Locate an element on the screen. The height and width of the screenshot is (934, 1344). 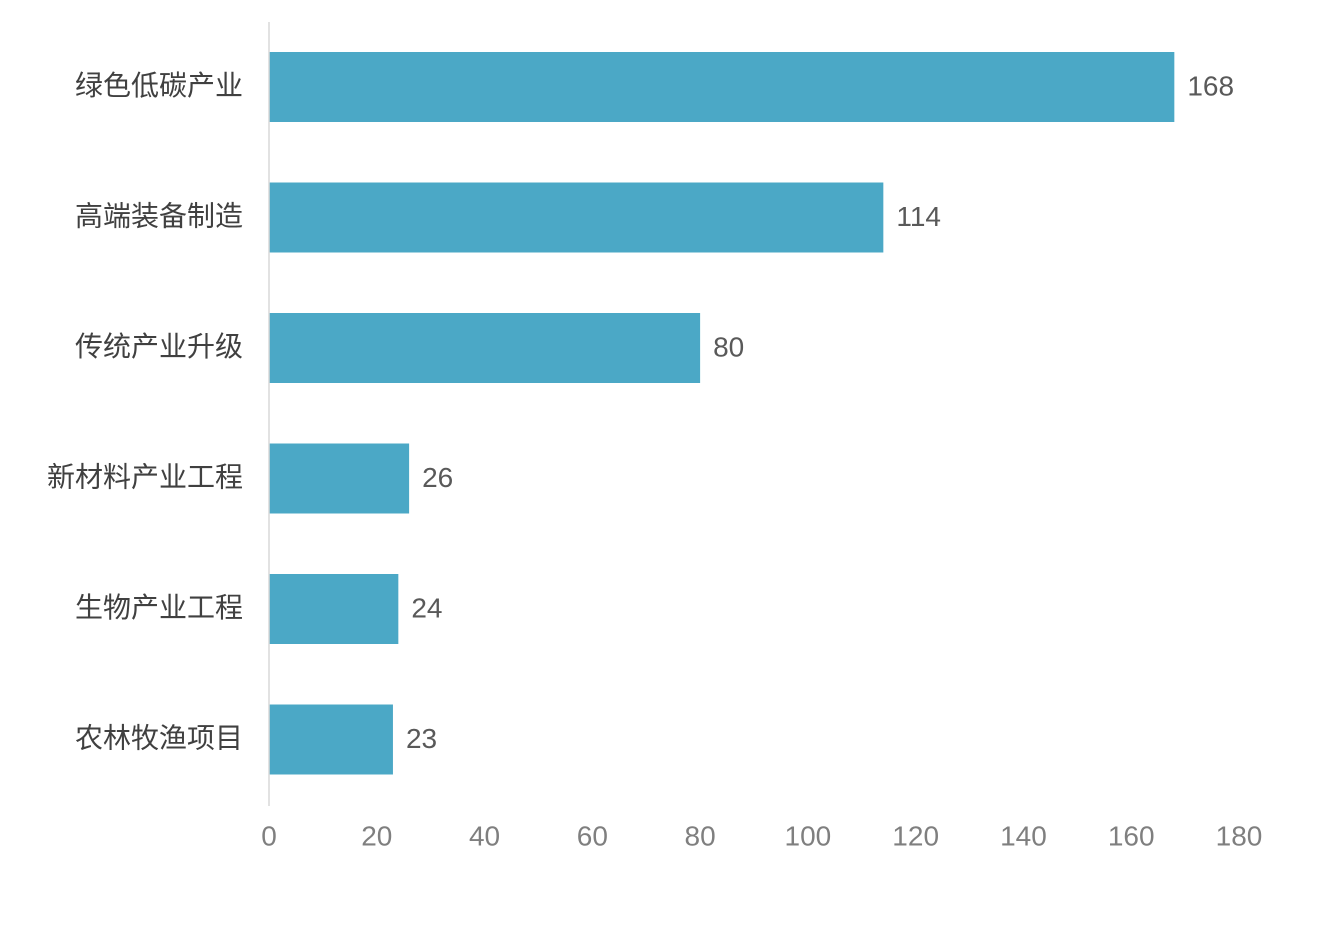
x-tick-label-40: 40 is located at coordinates (484, 835).